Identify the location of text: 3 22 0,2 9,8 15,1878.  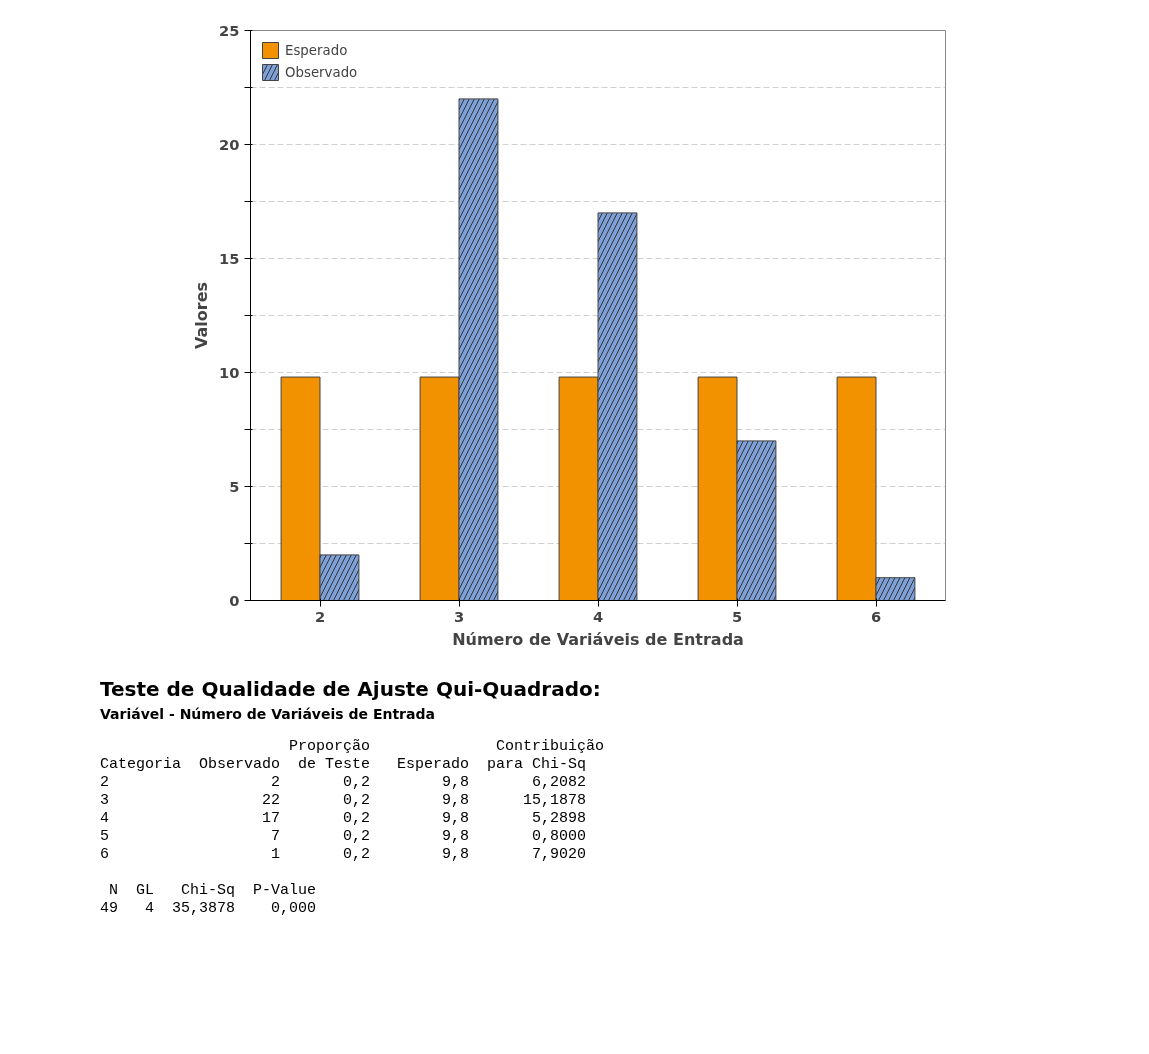
(344, 800).